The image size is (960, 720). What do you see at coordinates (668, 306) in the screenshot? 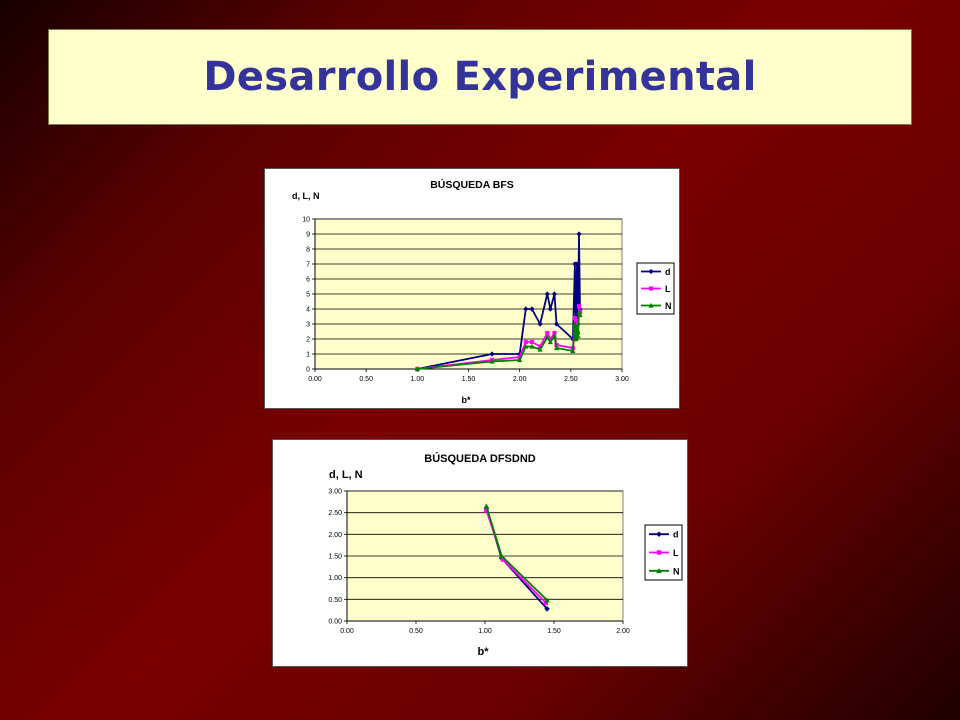
I see `bfs-legend-label-N: N` at bounding box center [668, 306].